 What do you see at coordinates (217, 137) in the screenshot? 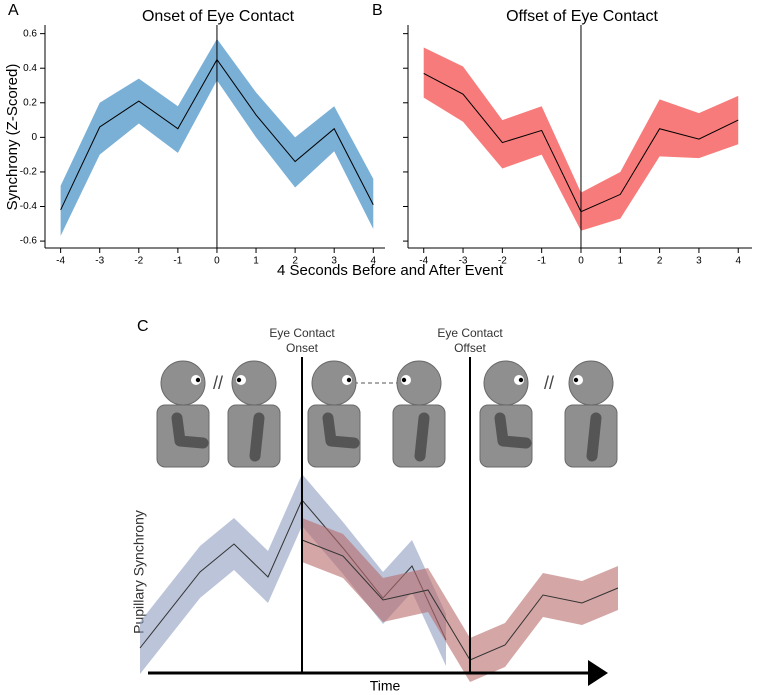
I see `confidence-band` at bounding box center [217, 137].